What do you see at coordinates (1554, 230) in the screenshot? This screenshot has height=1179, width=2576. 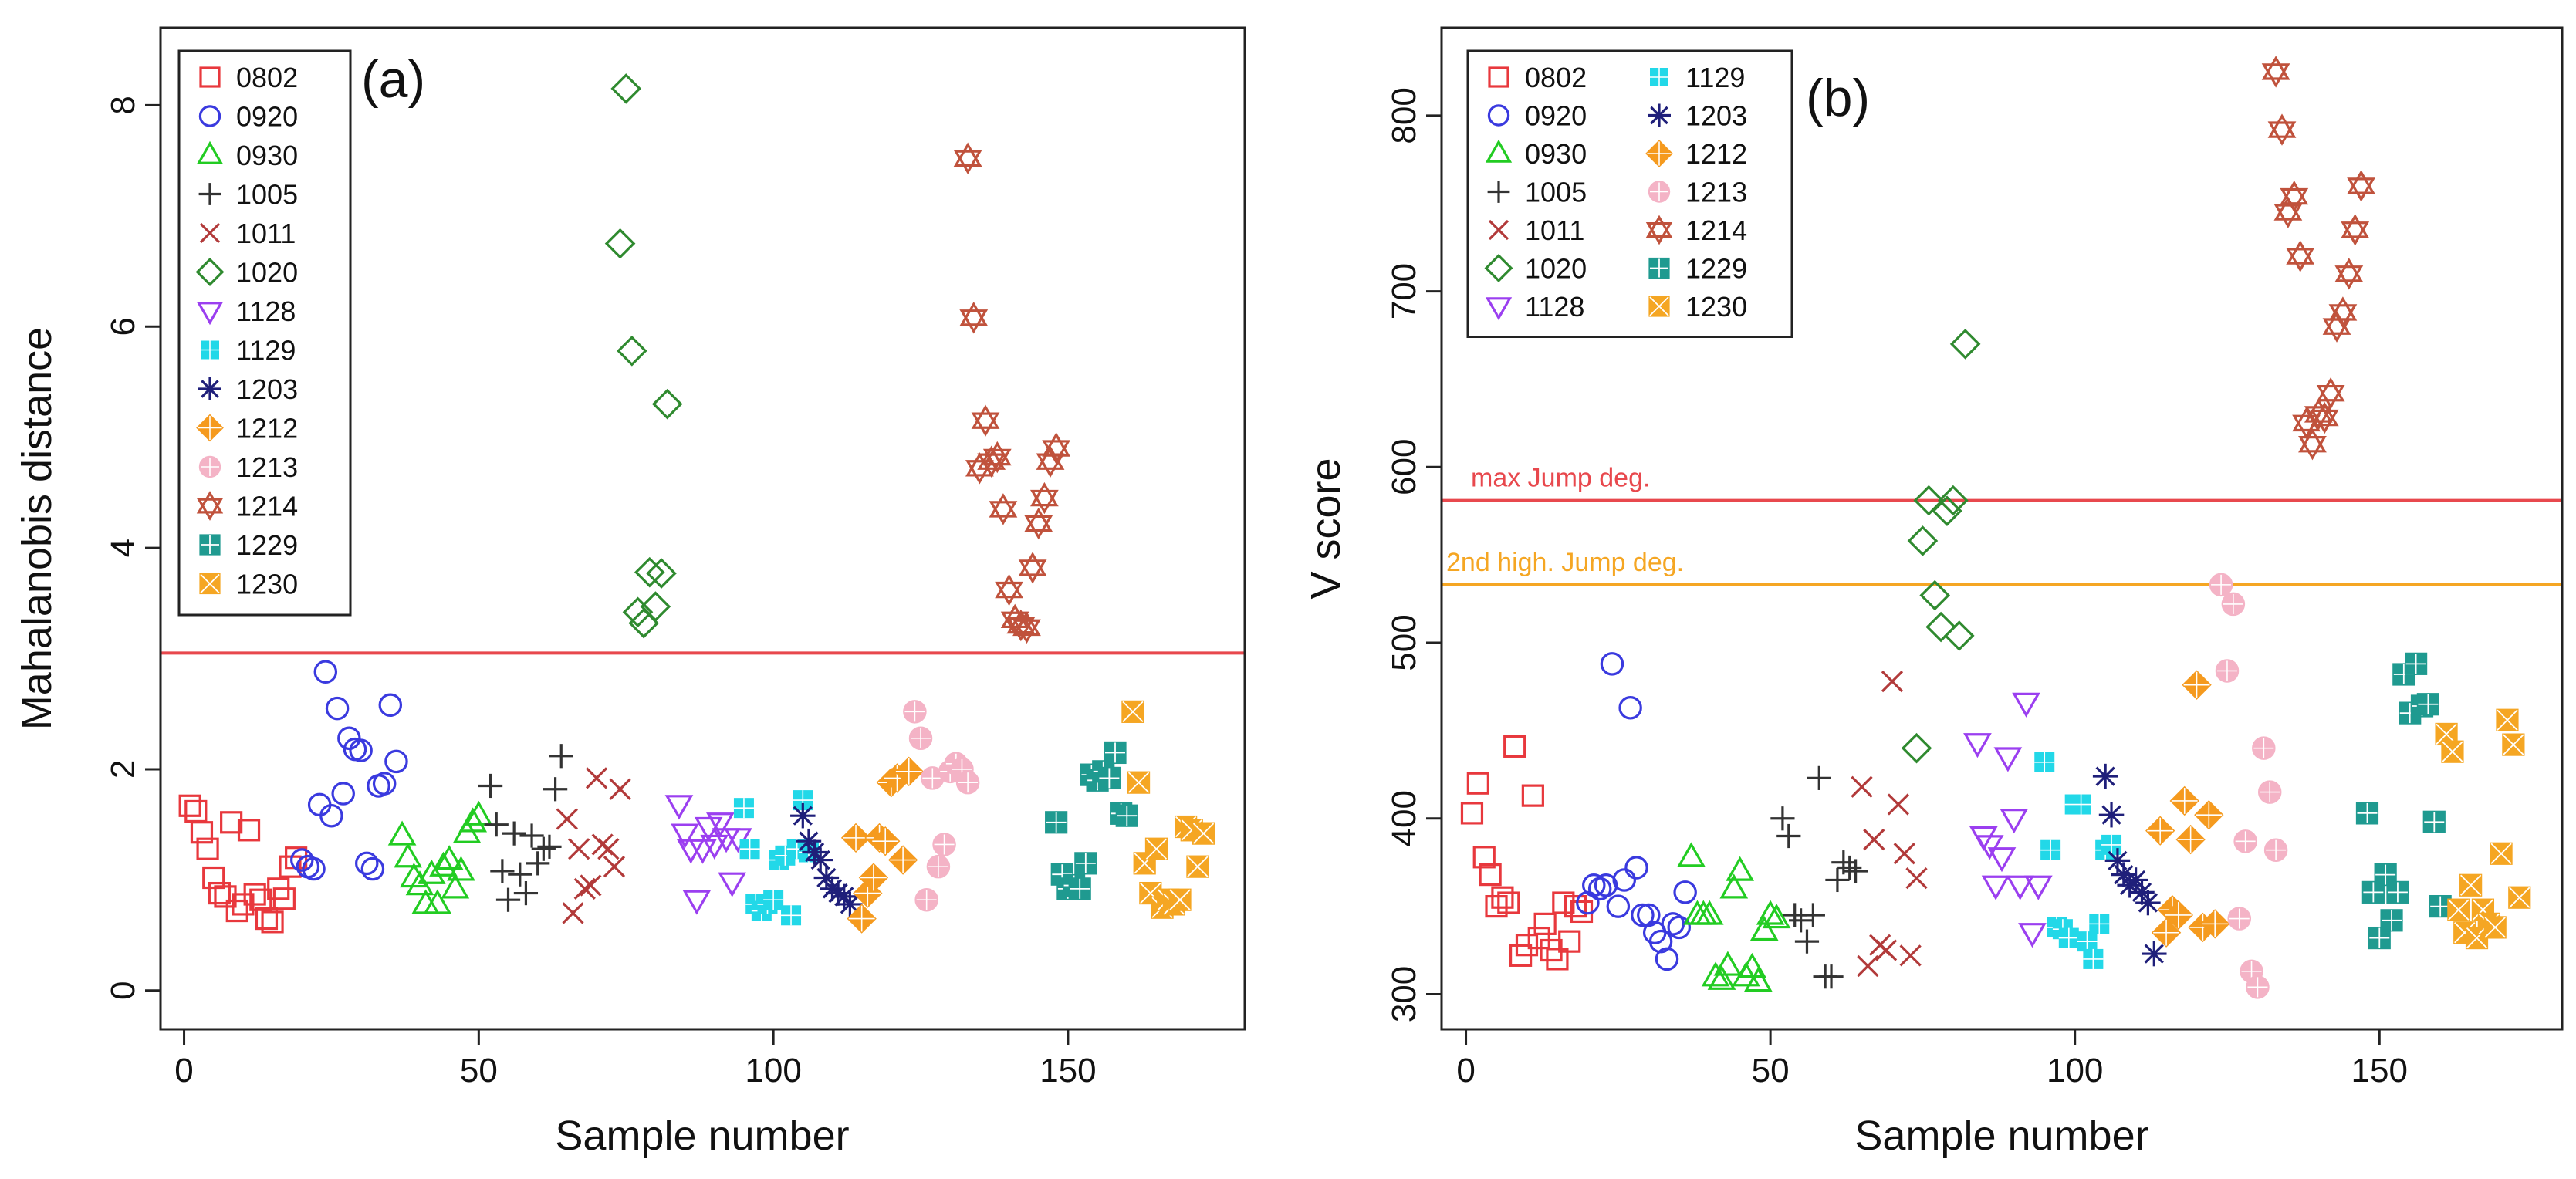 I see `panel-b-legend-label-1011: 1011` at bounding box center [1554, 230].